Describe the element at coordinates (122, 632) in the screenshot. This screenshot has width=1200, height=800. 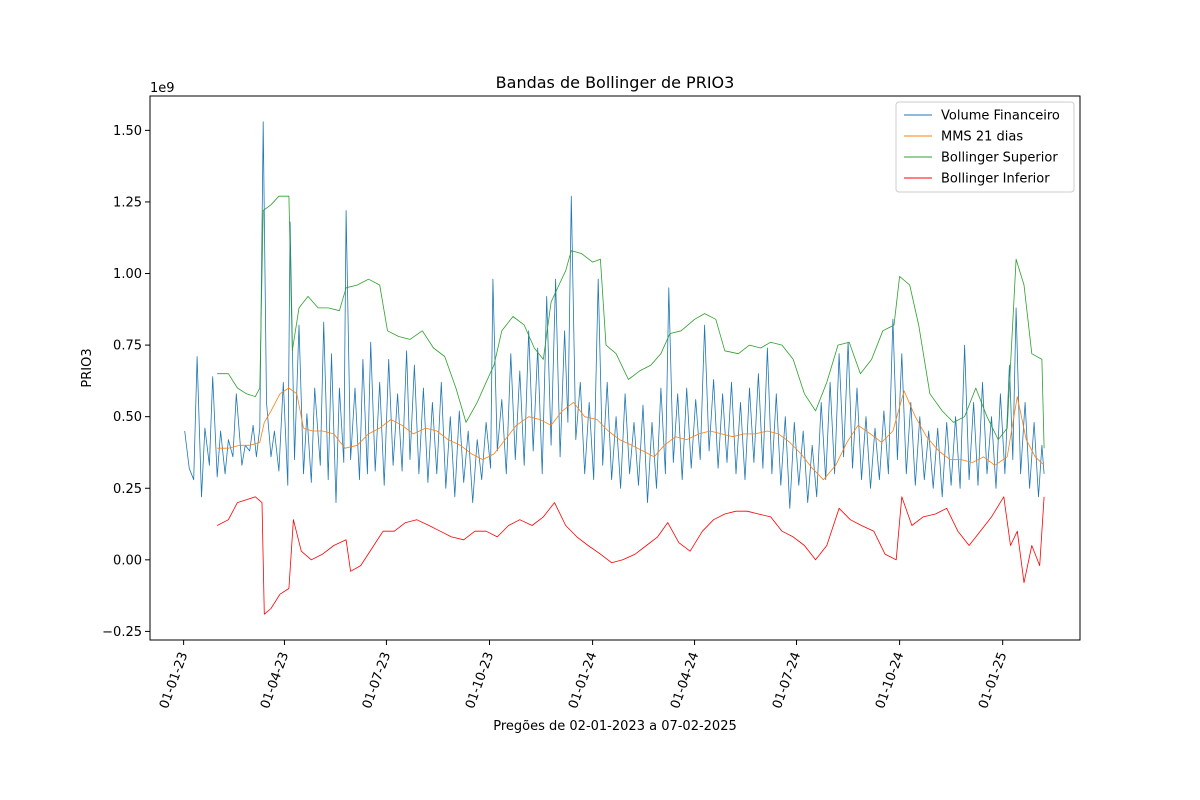
I see `y-tick-label: −0.25` at that location.